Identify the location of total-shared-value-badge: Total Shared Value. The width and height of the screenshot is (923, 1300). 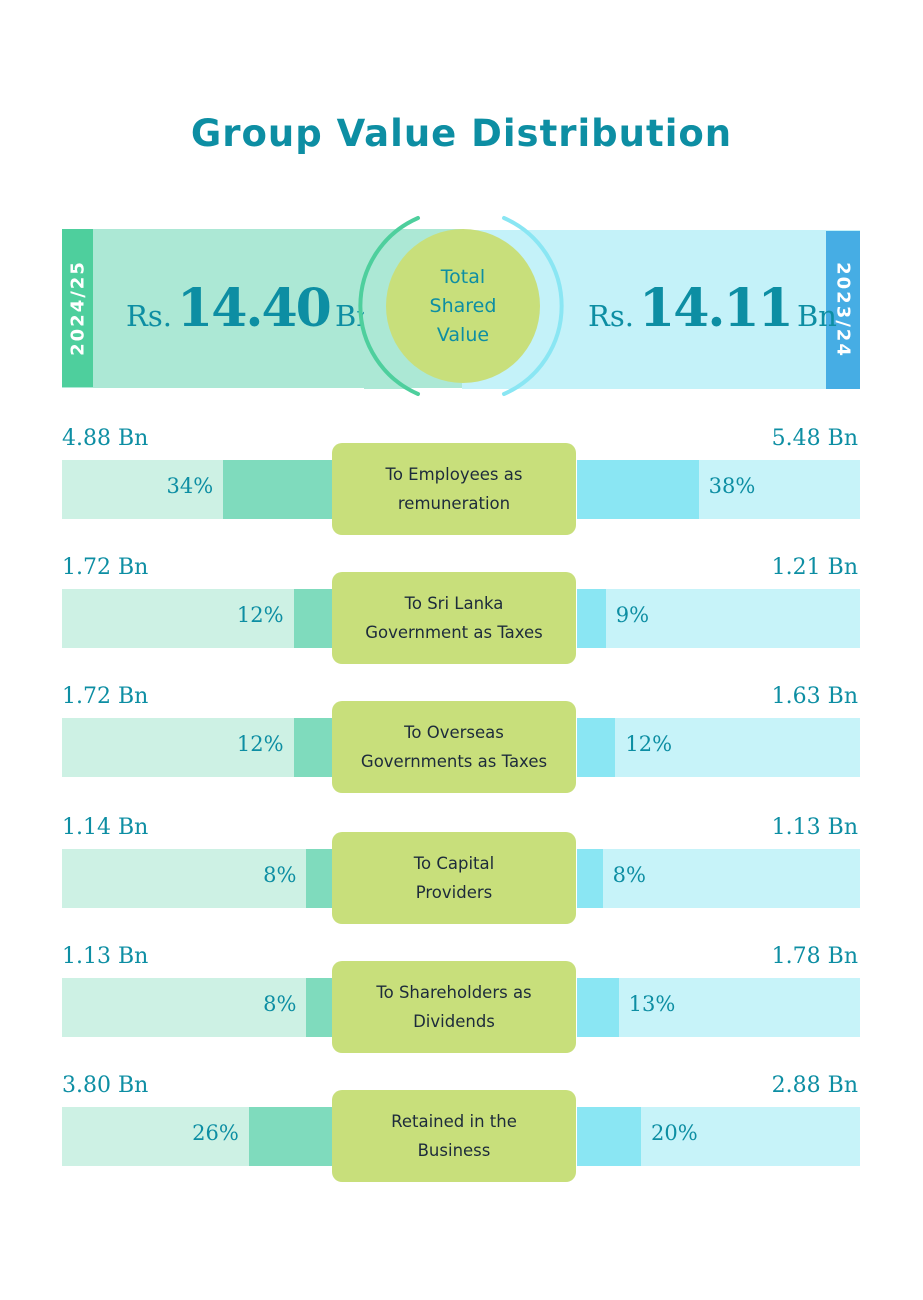
(463, 306).